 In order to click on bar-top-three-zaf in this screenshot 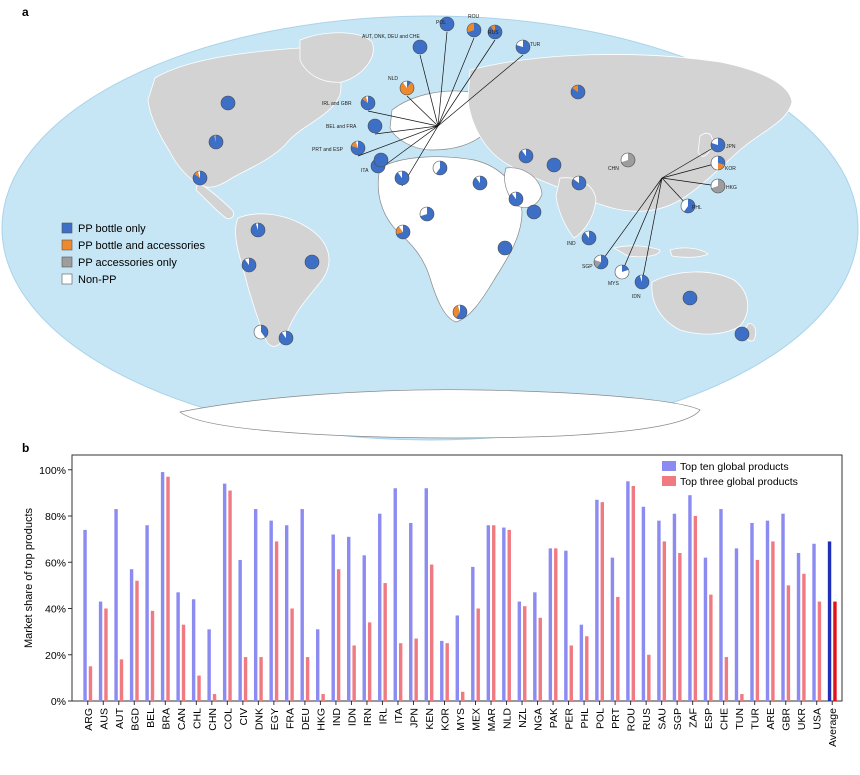, I will do `click(695, 608)`.